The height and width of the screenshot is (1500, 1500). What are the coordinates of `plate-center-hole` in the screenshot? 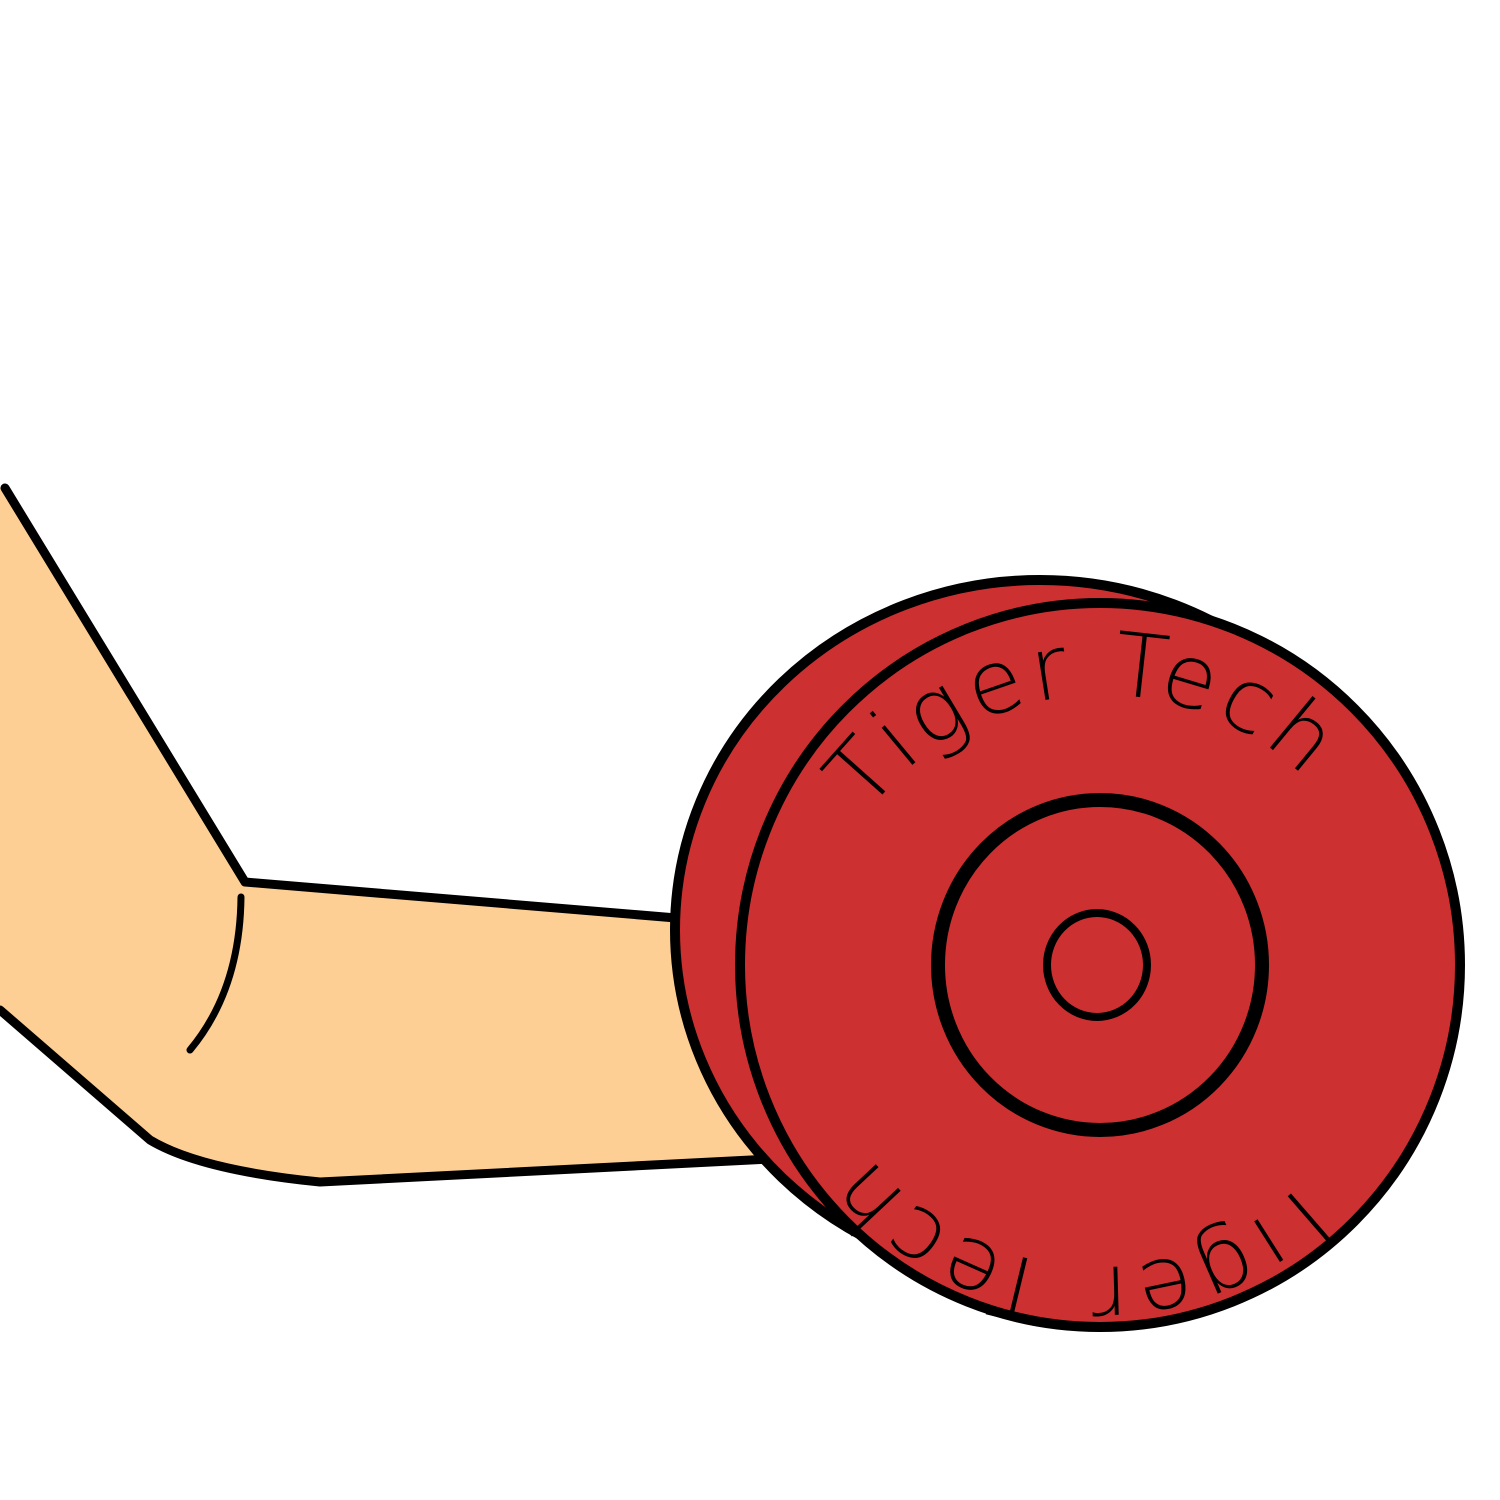 It's located at (1097, 965).